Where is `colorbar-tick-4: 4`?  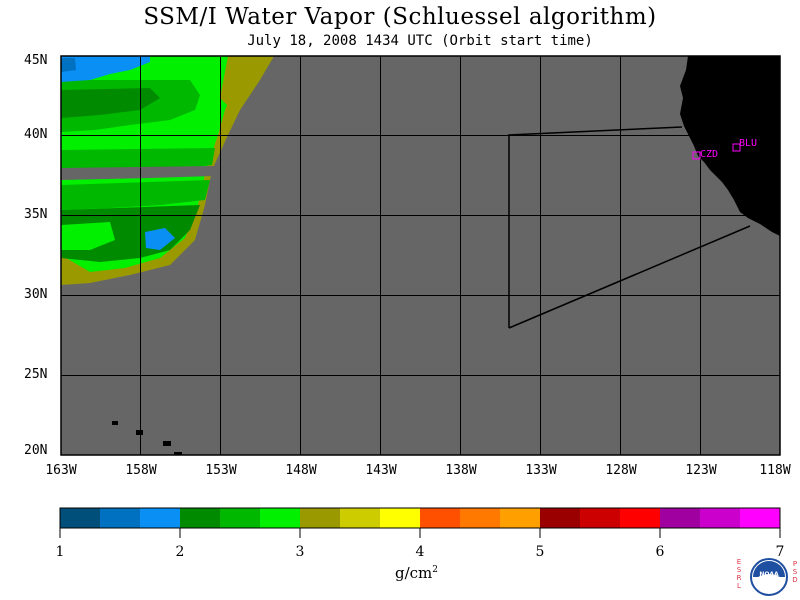 colorbar-tick-4: 4 is located at coordinates (420, 552).